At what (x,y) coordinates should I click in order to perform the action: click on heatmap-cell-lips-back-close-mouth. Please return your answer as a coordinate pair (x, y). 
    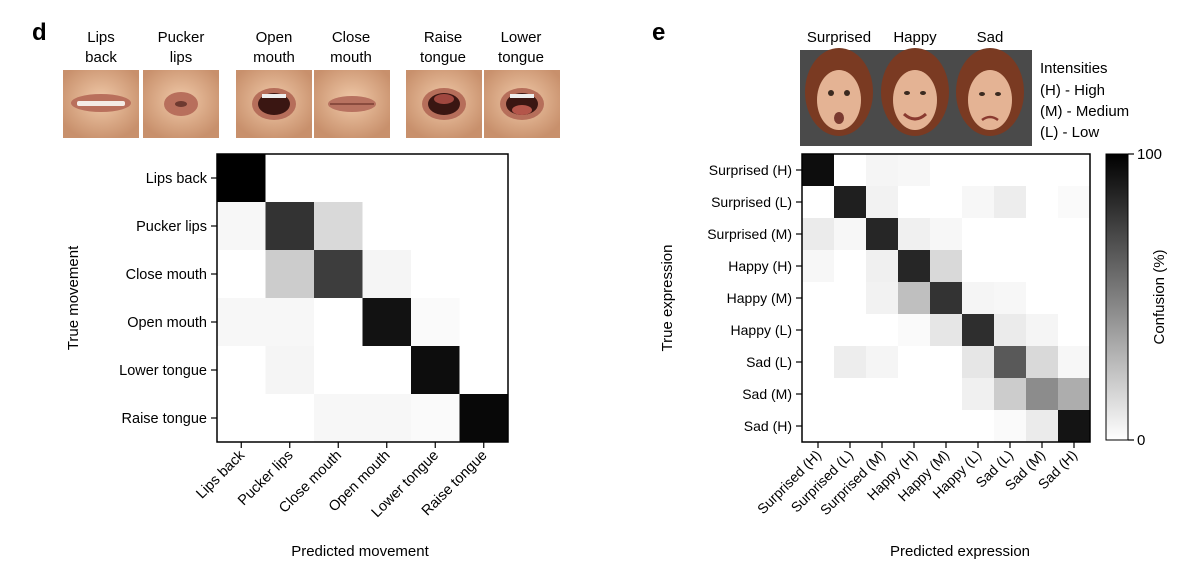
    Looking at the image, I should click on (338, 178).